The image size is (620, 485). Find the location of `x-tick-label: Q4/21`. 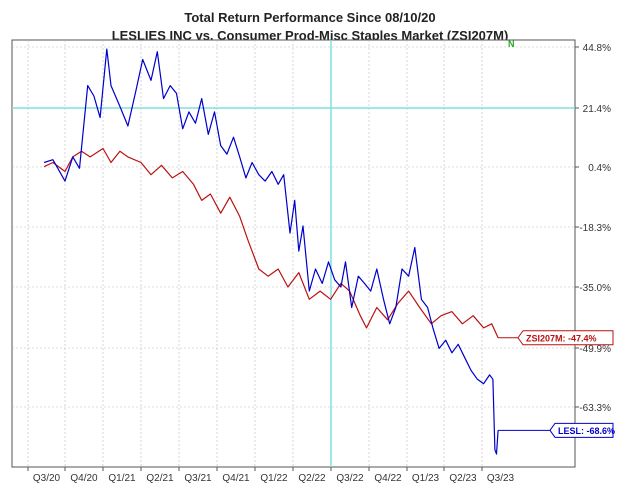

x-tick-label: Q4/21 is located at coordinates (236, 478).